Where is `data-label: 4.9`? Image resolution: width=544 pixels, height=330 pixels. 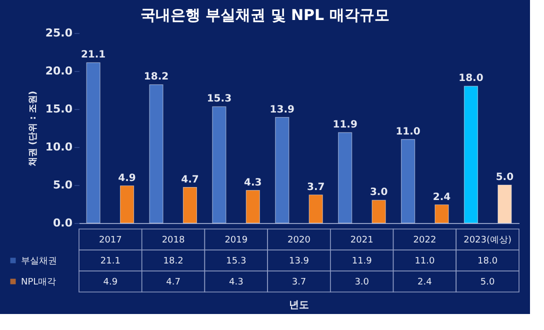 data-label: 4.9 is located at coordinates (110, 283).